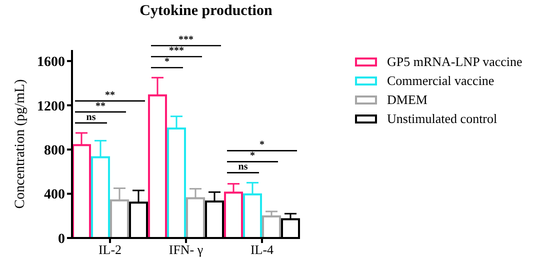 The image size is (550, 269). Describe the element at coordinates (20, 143) in the screenshot. I see `y-axis-title: Concentration (pg/mL)` at that location.